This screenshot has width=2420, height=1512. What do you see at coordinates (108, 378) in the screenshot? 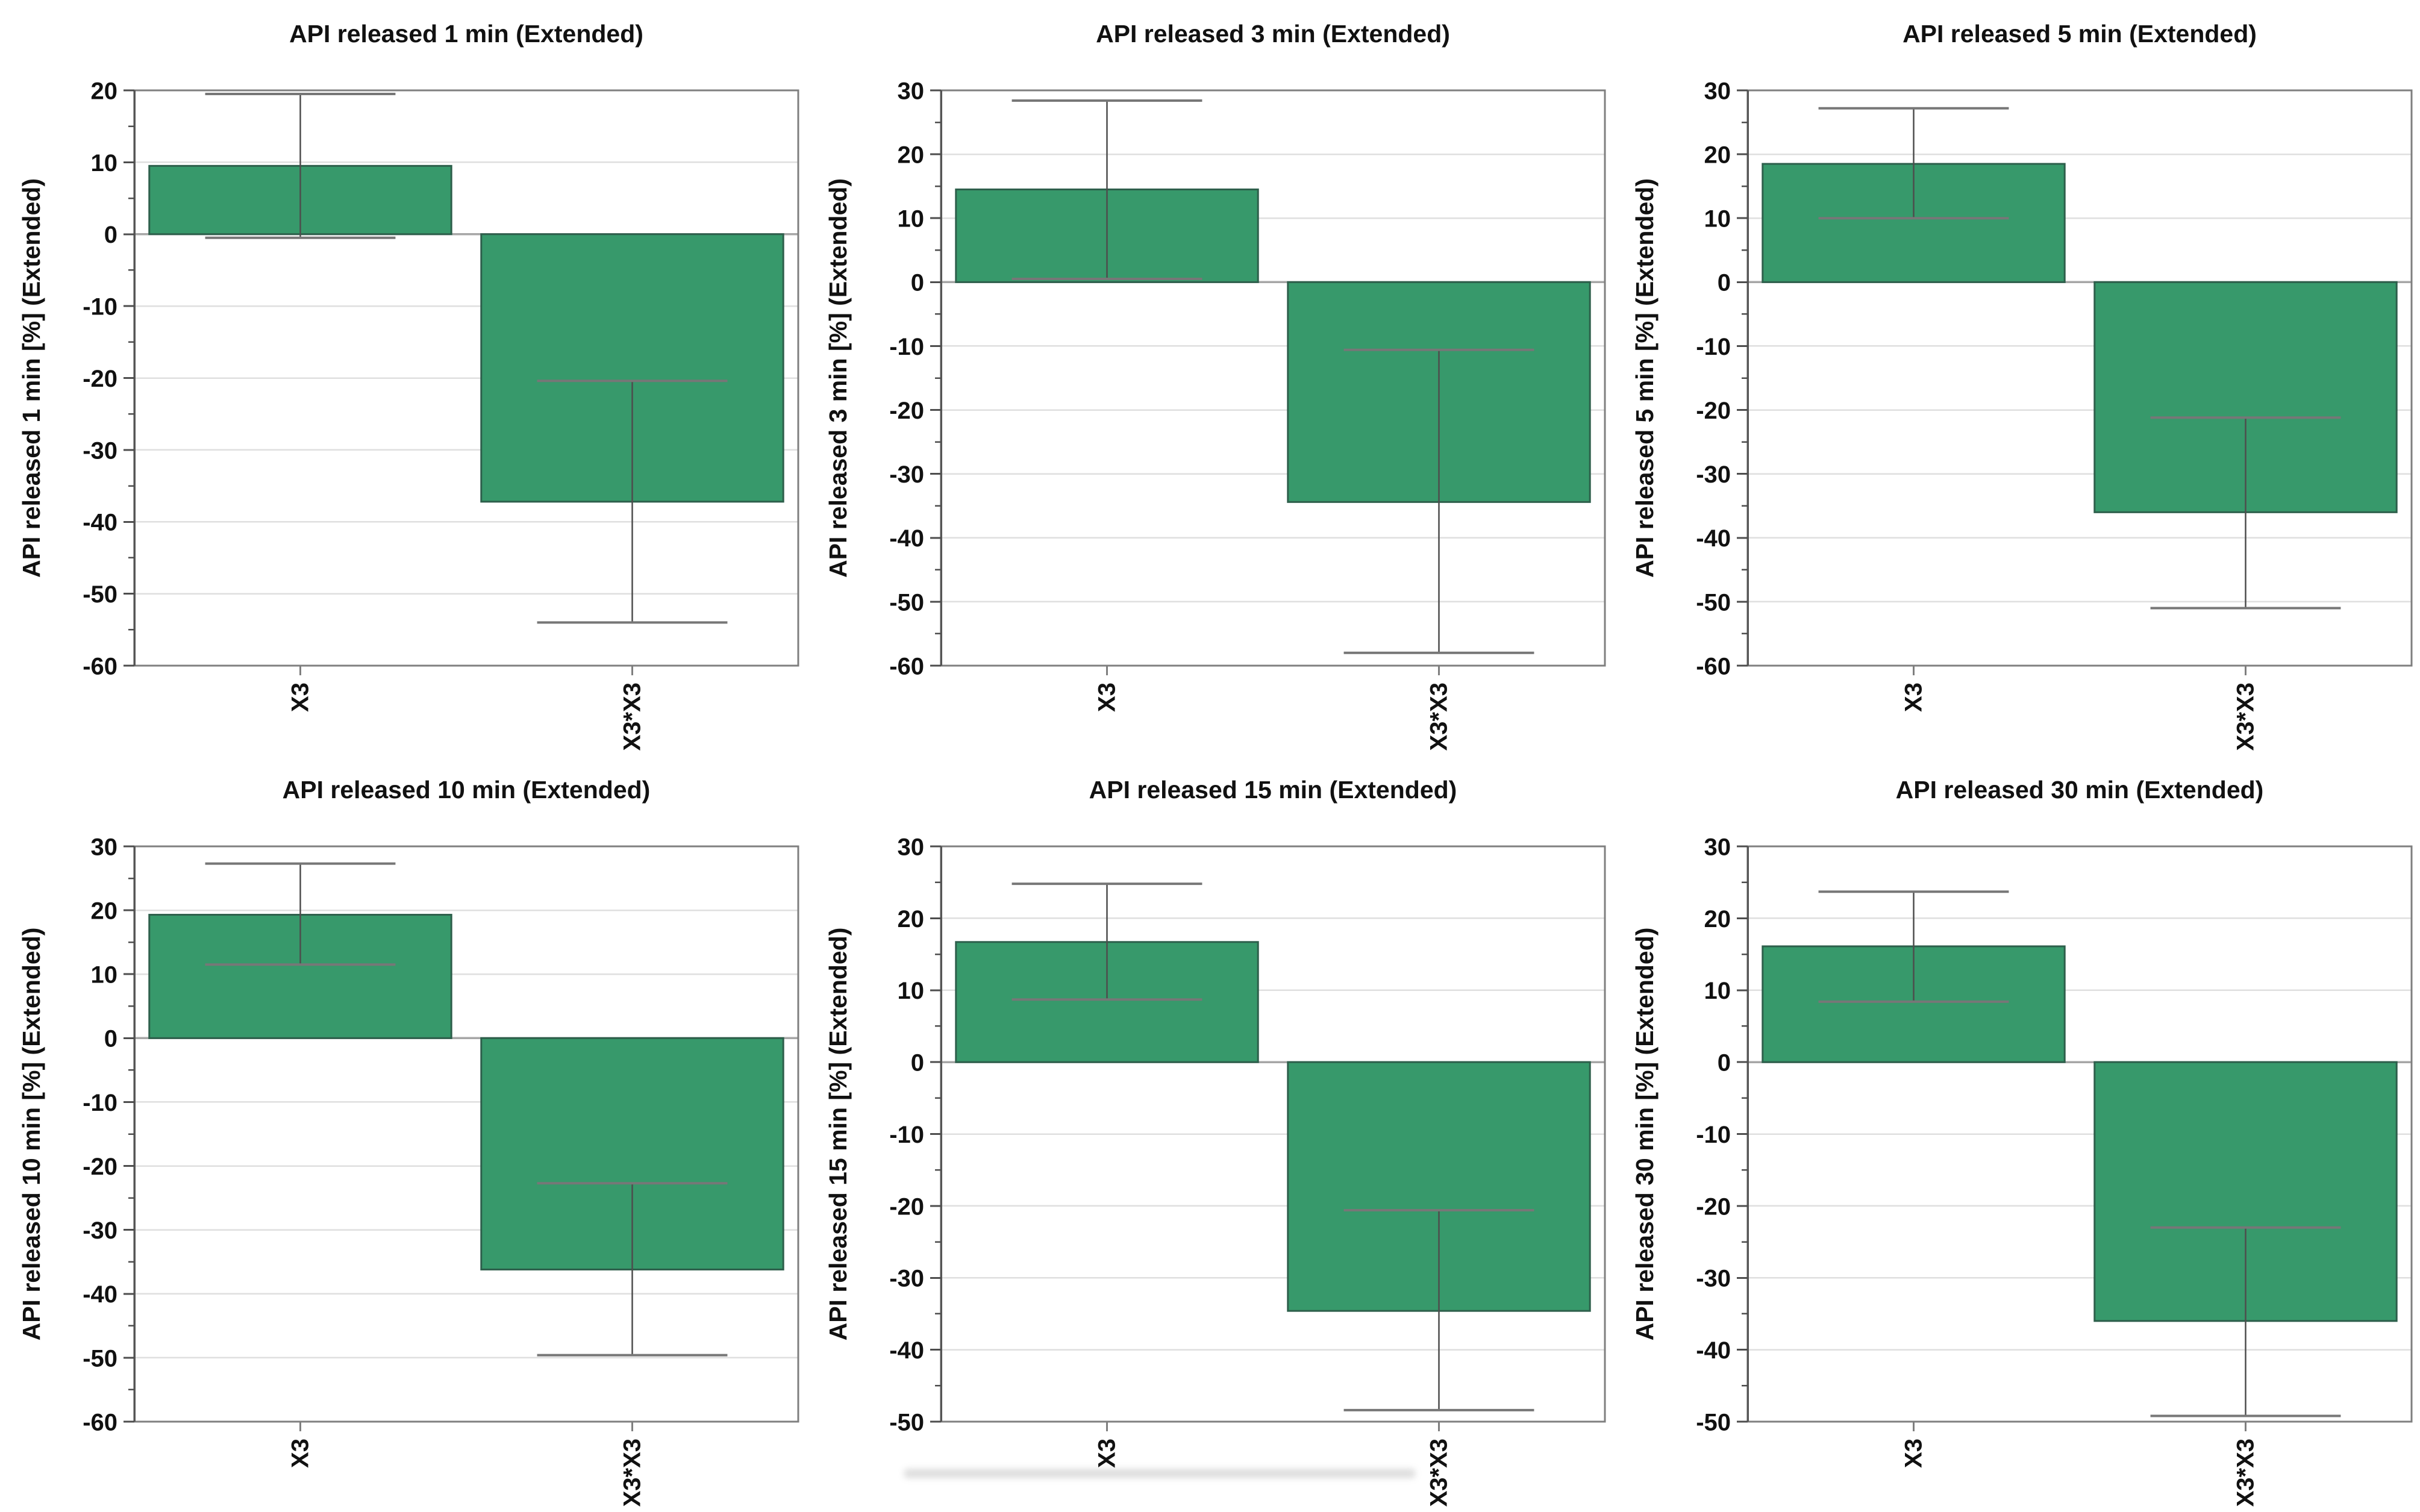
I see `y-axis-ticks: -60 -50 -40 -30 -20 -10 0 10 20` at bounding box center [108, 378].